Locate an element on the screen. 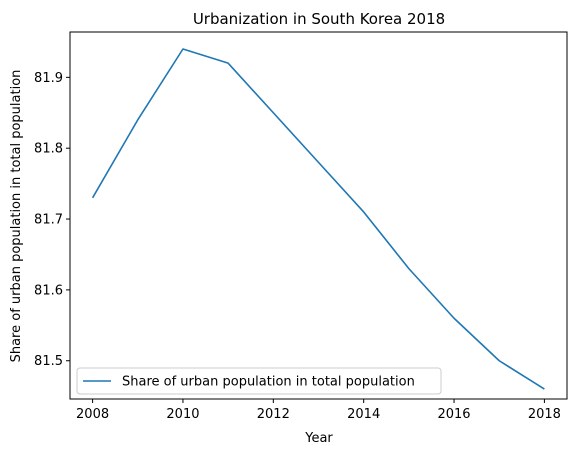 The width and height of the screenshot is (576, 455). x-tick-label: 2018 is located at coordinates (544, 414).